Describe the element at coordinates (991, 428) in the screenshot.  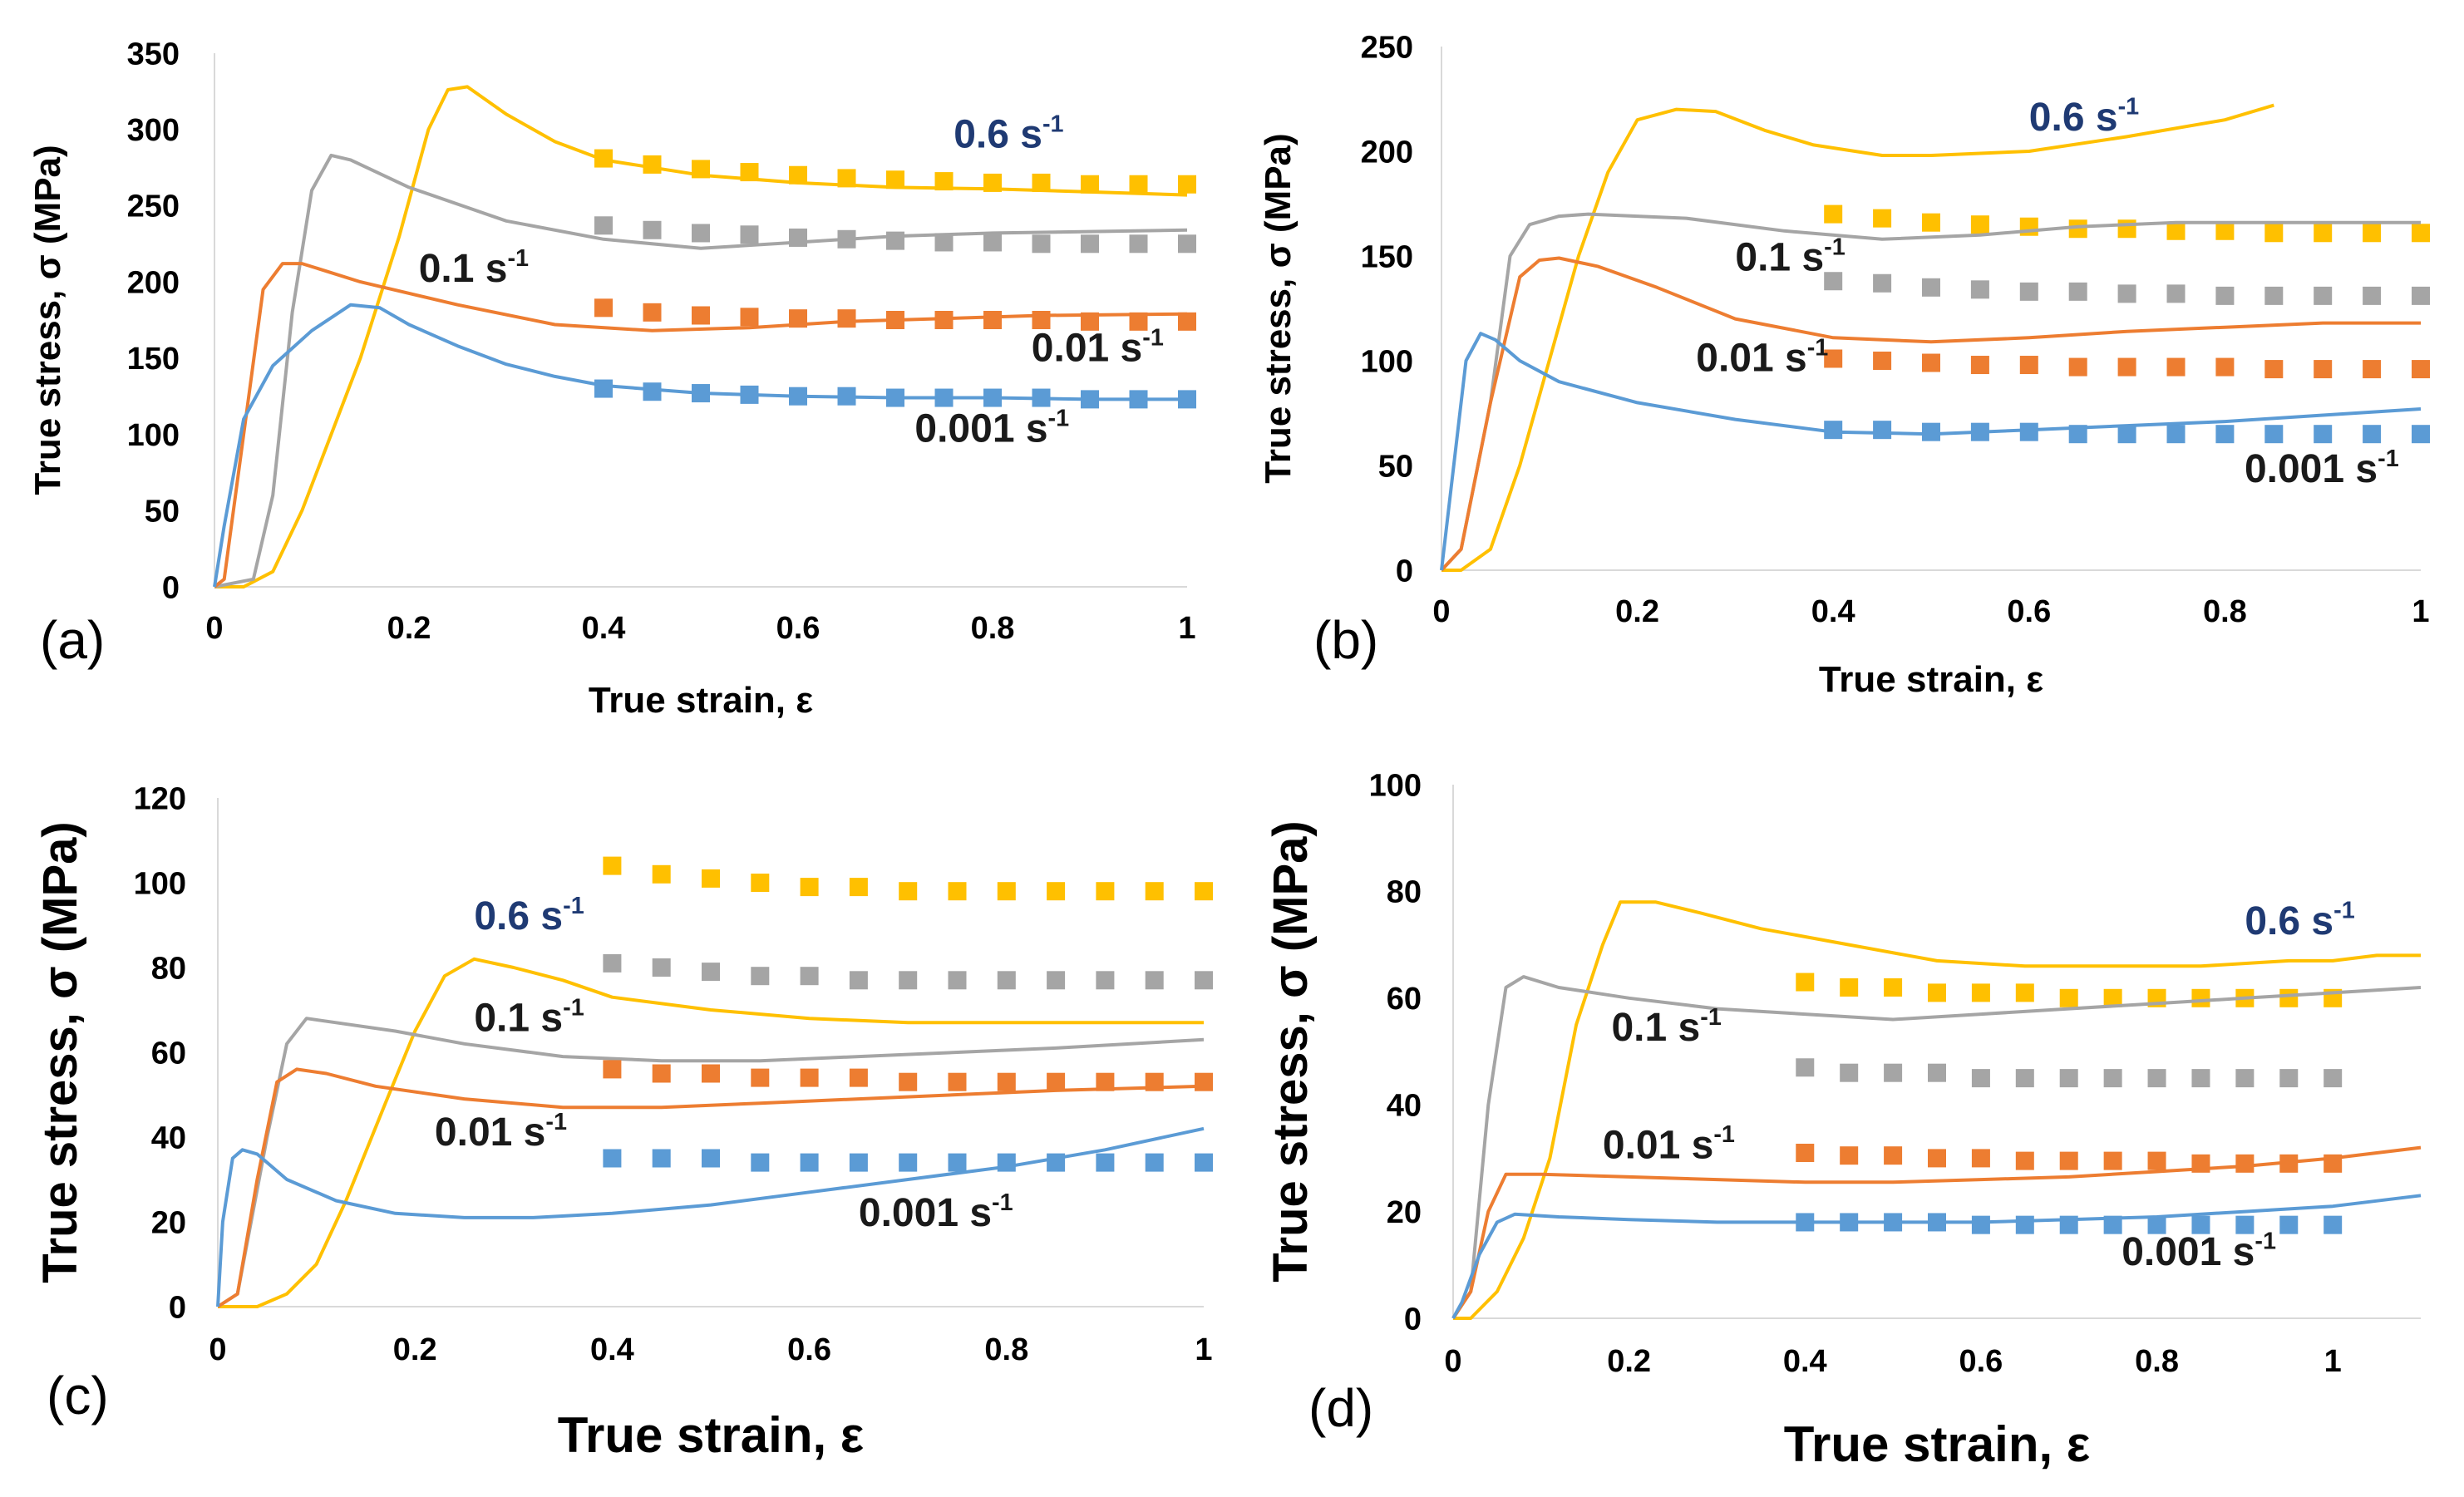
I see `strain-rate-label: 0.001 s-1` at that location.